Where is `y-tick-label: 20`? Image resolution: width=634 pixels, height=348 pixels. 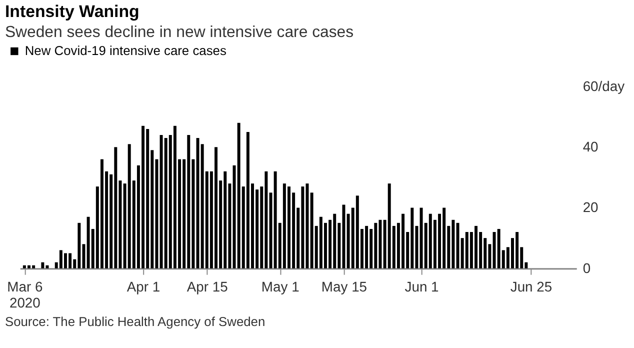
y-tick-label: 20 is located at coordinates (590, 207).